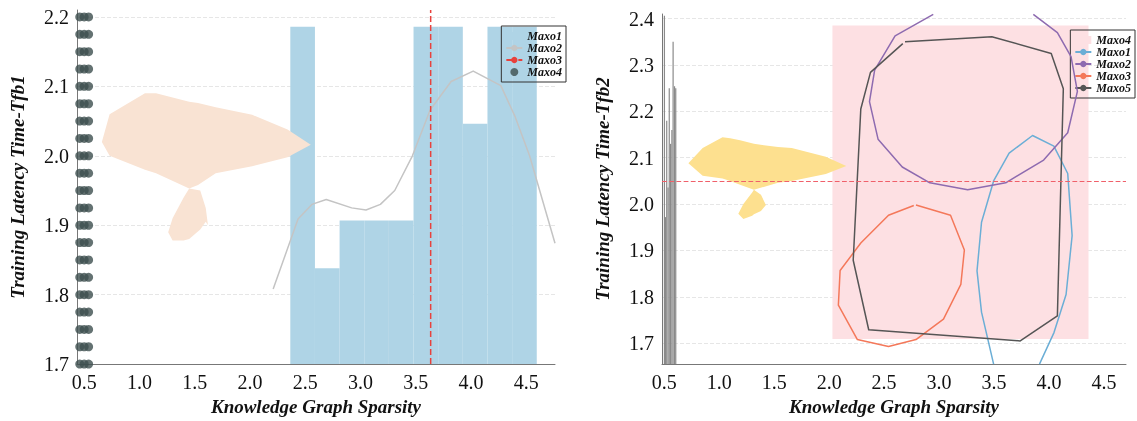  Describe the element at coordinates (641, 18) in the screenshot. I see `y-tick-label: 2.4` at that location.